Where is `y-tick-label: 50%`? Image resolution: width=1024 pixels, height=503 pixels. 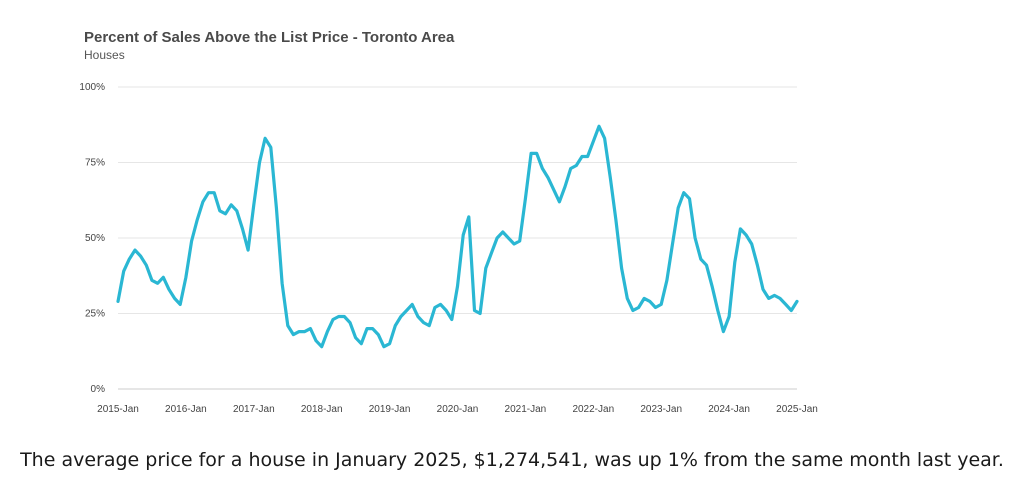
y-tick-label: 50% is located at coordinates (95, 238).